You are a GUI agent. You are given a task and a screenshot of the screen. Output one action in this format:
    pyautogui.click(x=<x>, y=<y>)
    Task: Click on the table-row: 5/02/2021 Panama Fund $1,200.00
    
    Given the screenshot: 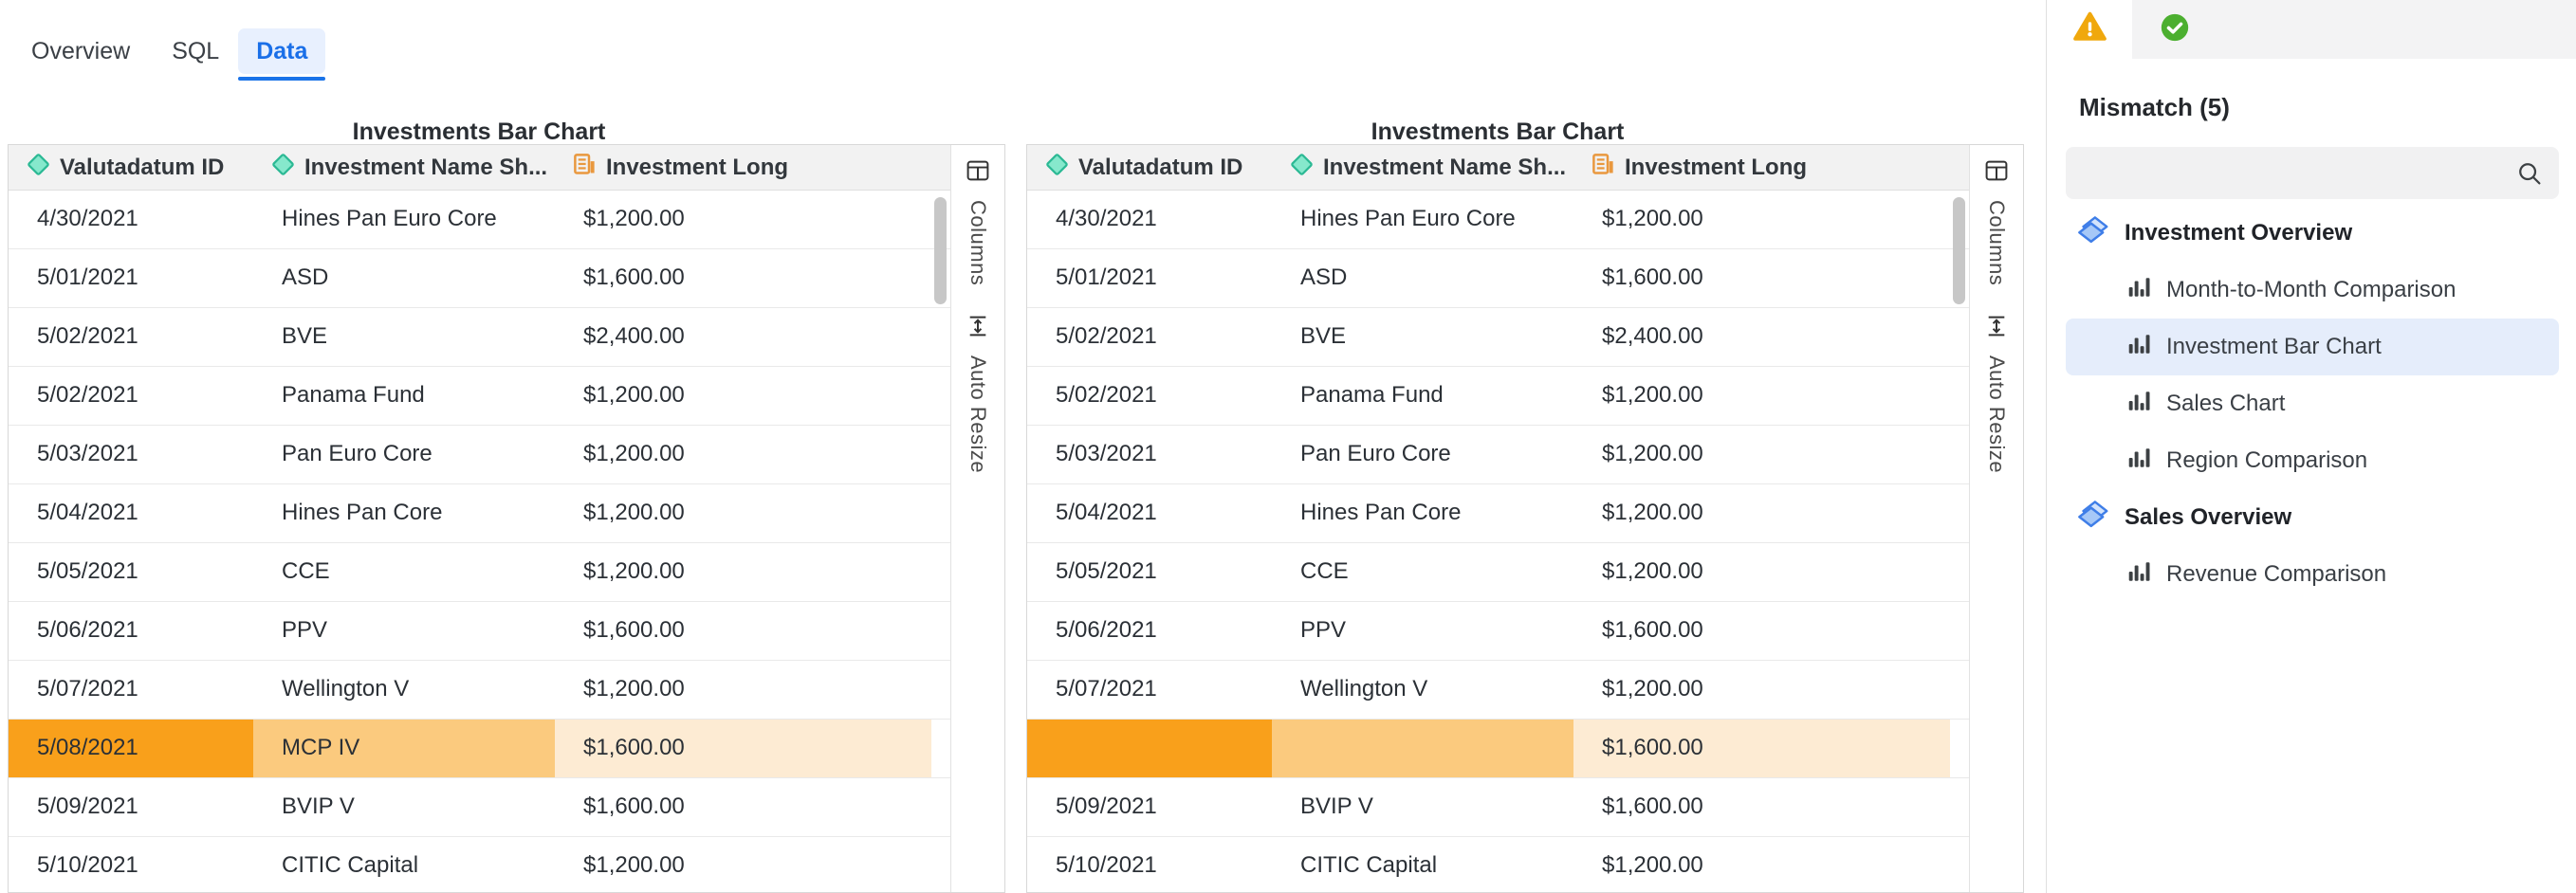 What is the action you would take?
    pyautogui.click(x=1498, y=397)
    